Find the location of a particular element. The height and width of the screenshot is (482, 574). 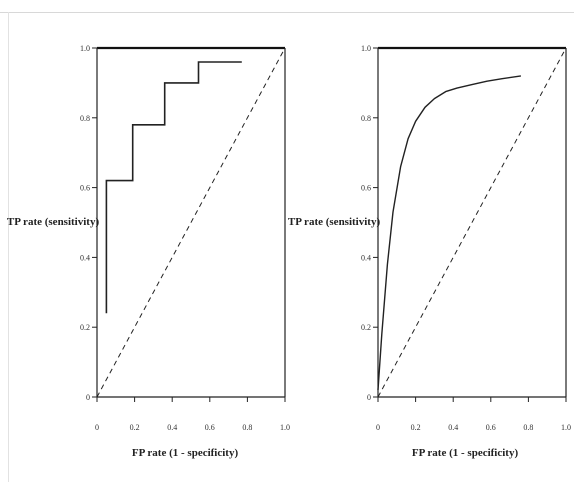

chart2-x-tick-label: 0.6 is located at coordinates (491, 427).